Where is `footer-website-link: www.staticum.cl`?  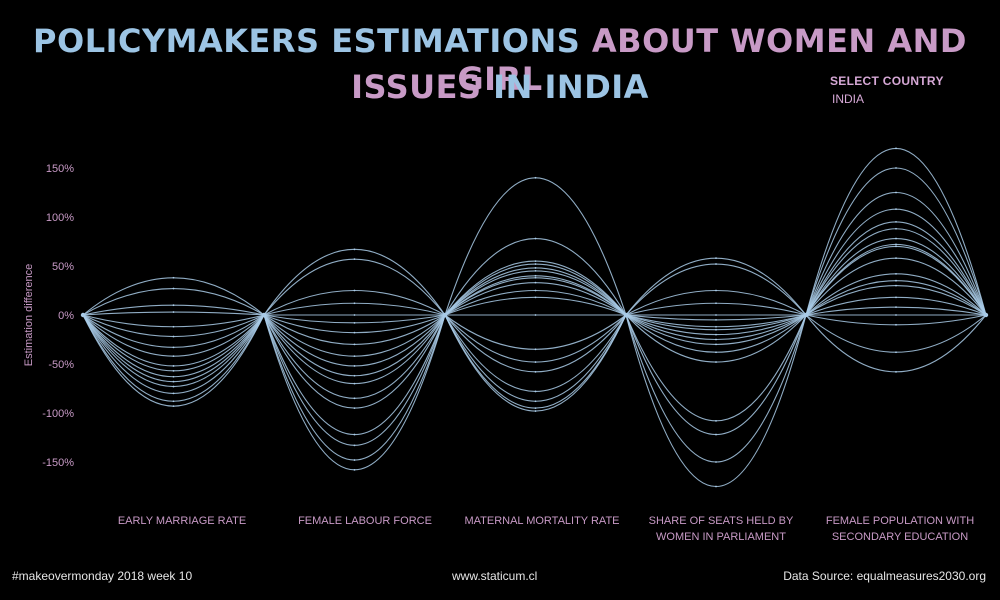 footer-website-link: www.staticum.cl is located at coordinates (495, 576).